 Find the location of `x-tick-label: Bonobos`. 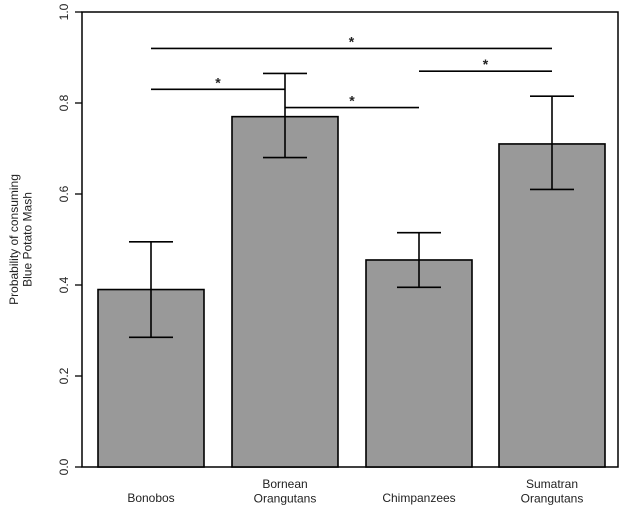

x-tick-label: Bonobos is located at coordinates (150, 498).